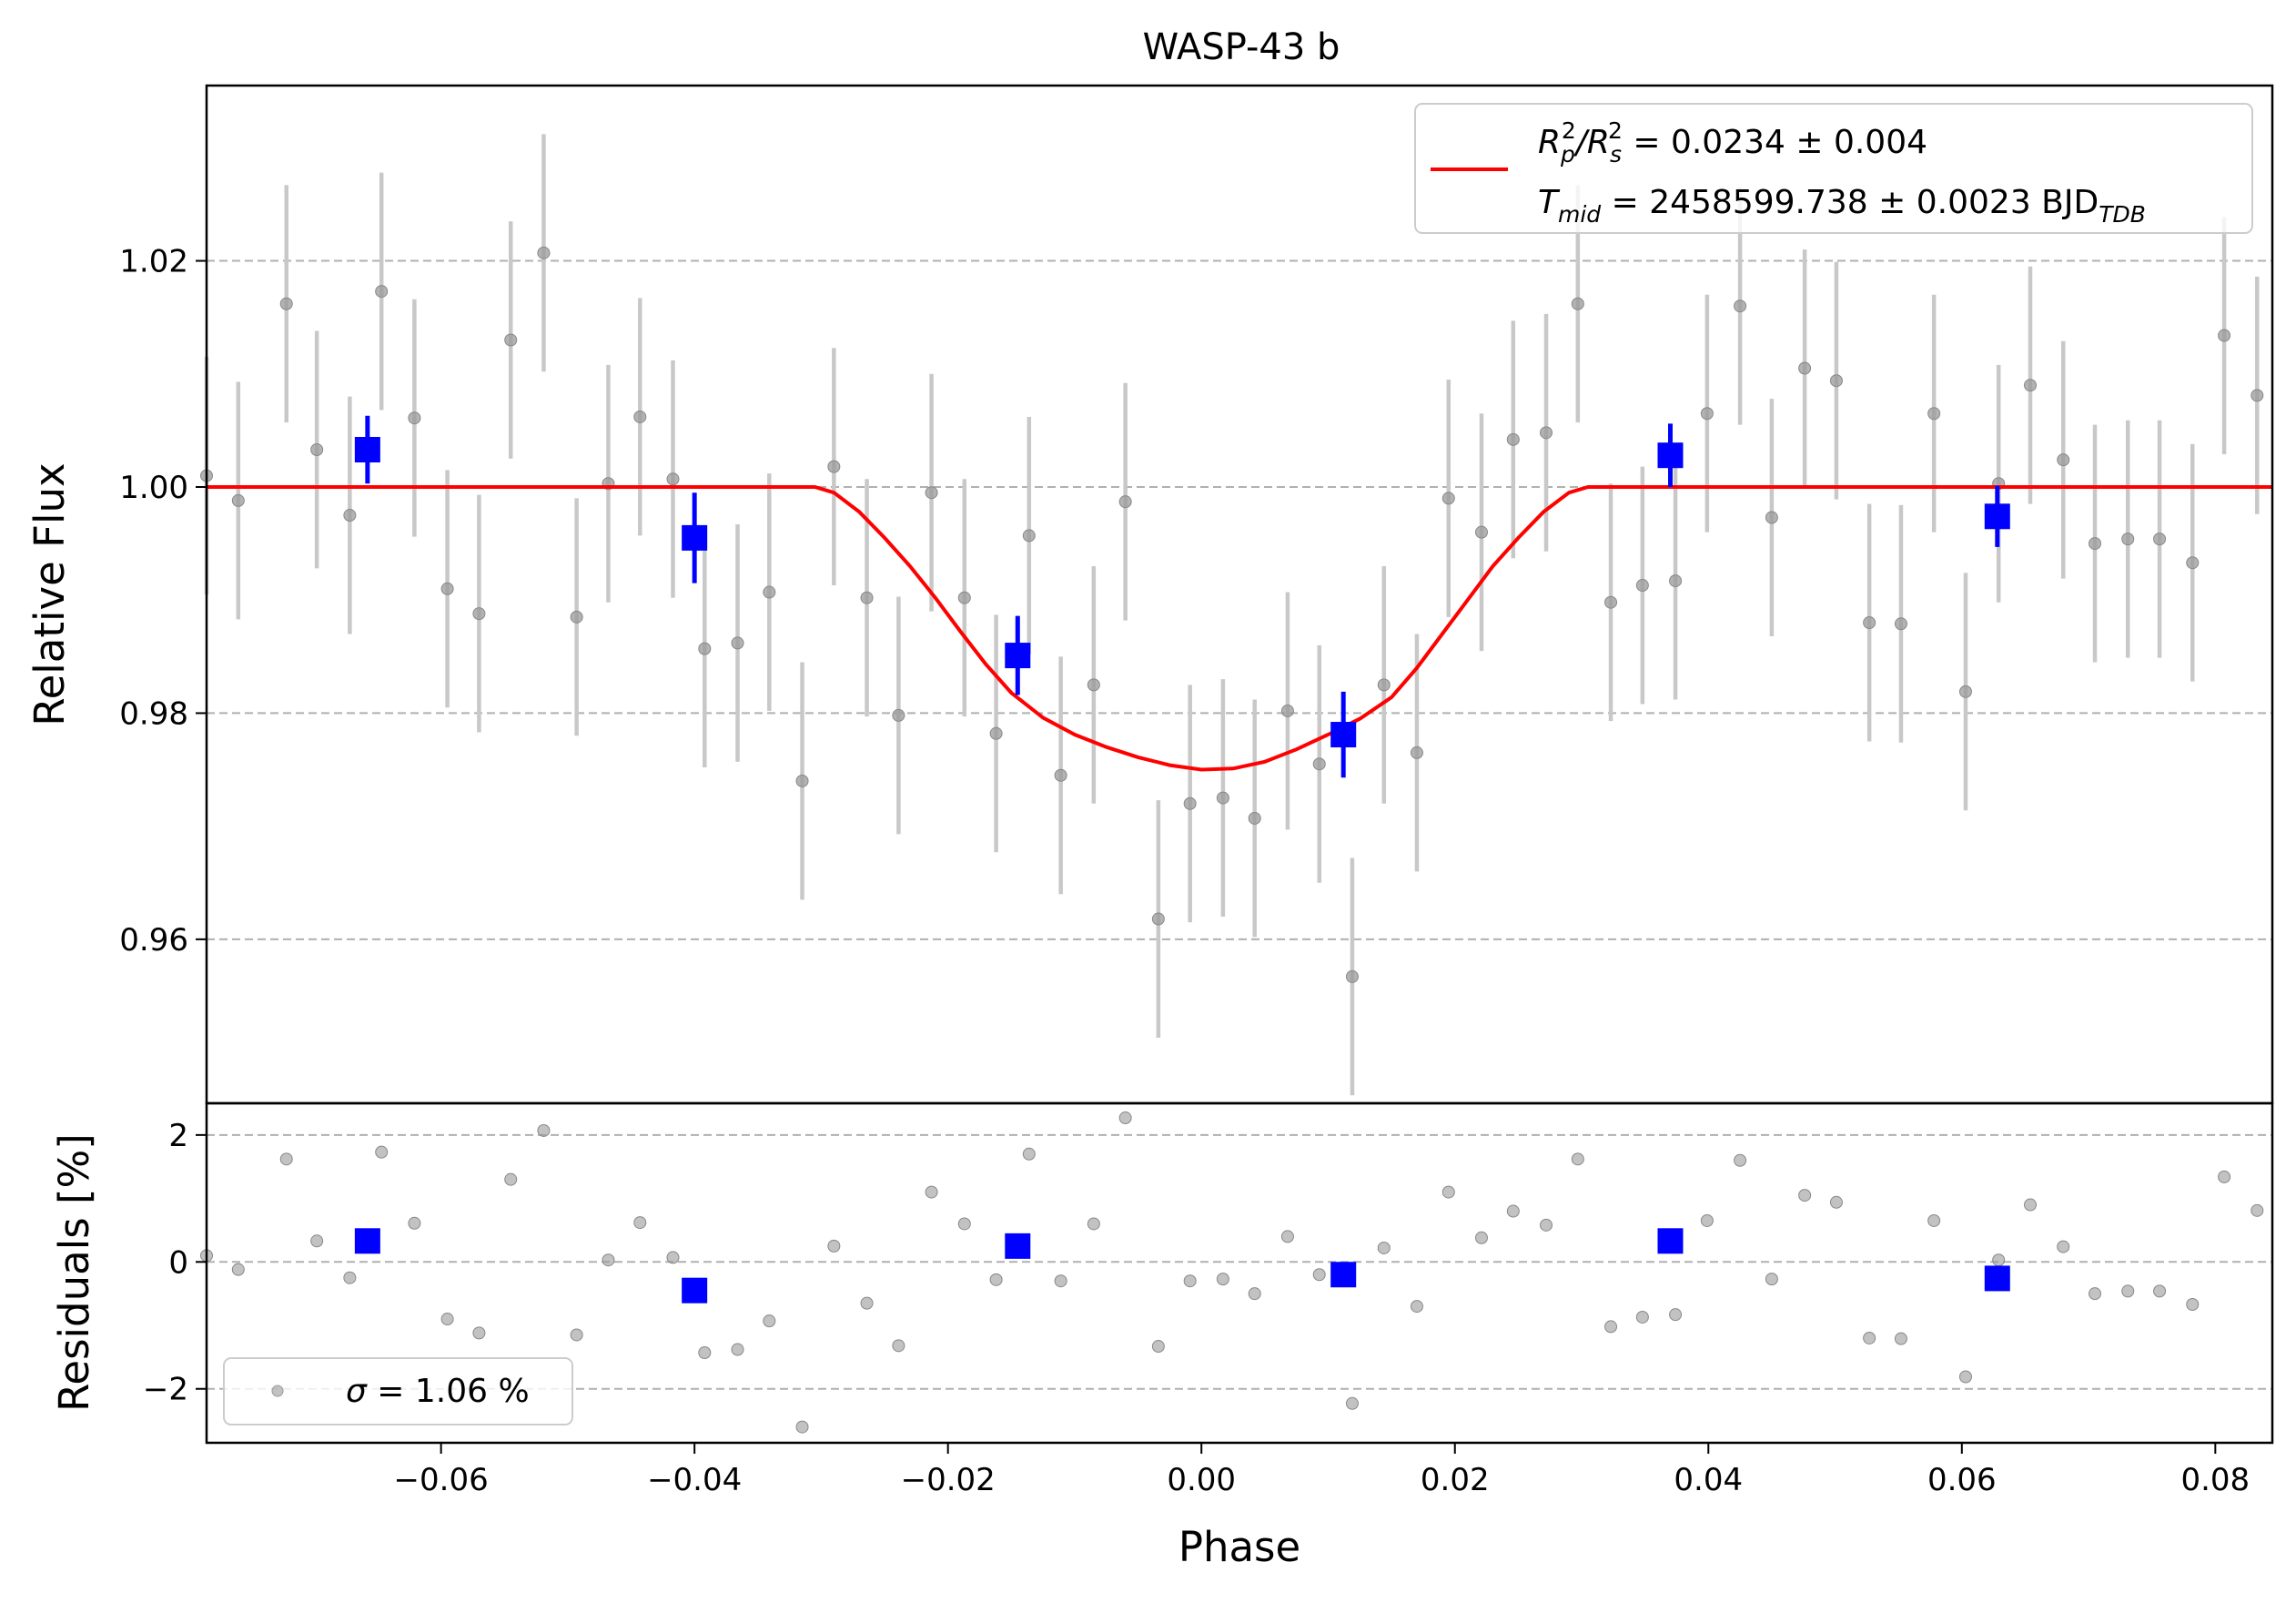 Image resolution: width=2296 pixels, height=1603 pixels. What do you see at coordinates (163, 601) in the screenshot?
I see `flux-y-ticks: 0.96 0.98 1.00 1.02` at bounding box center [163, 601].